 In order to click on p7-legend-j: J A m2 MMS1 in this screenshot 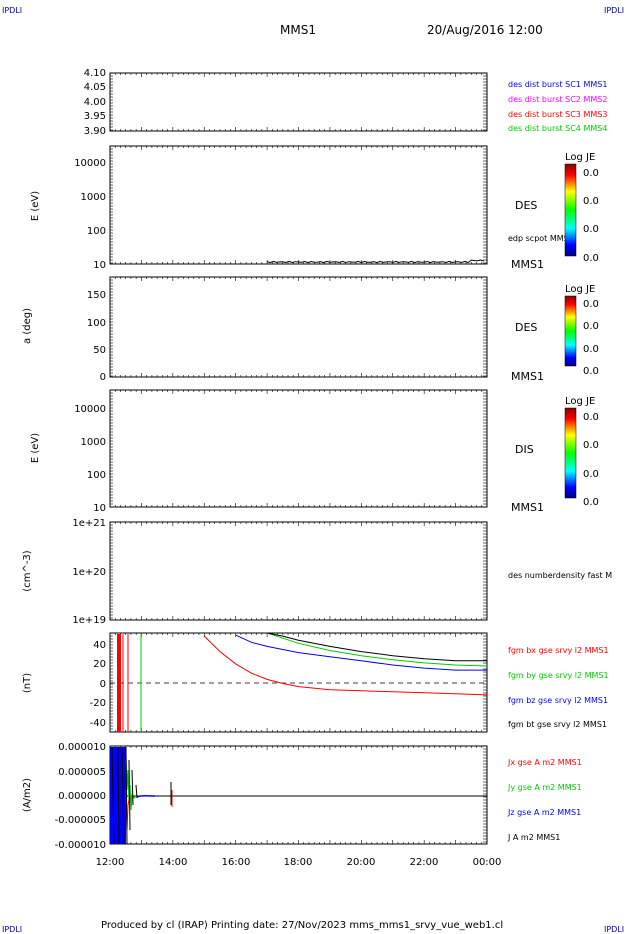, I will do `click(533, 837)`.